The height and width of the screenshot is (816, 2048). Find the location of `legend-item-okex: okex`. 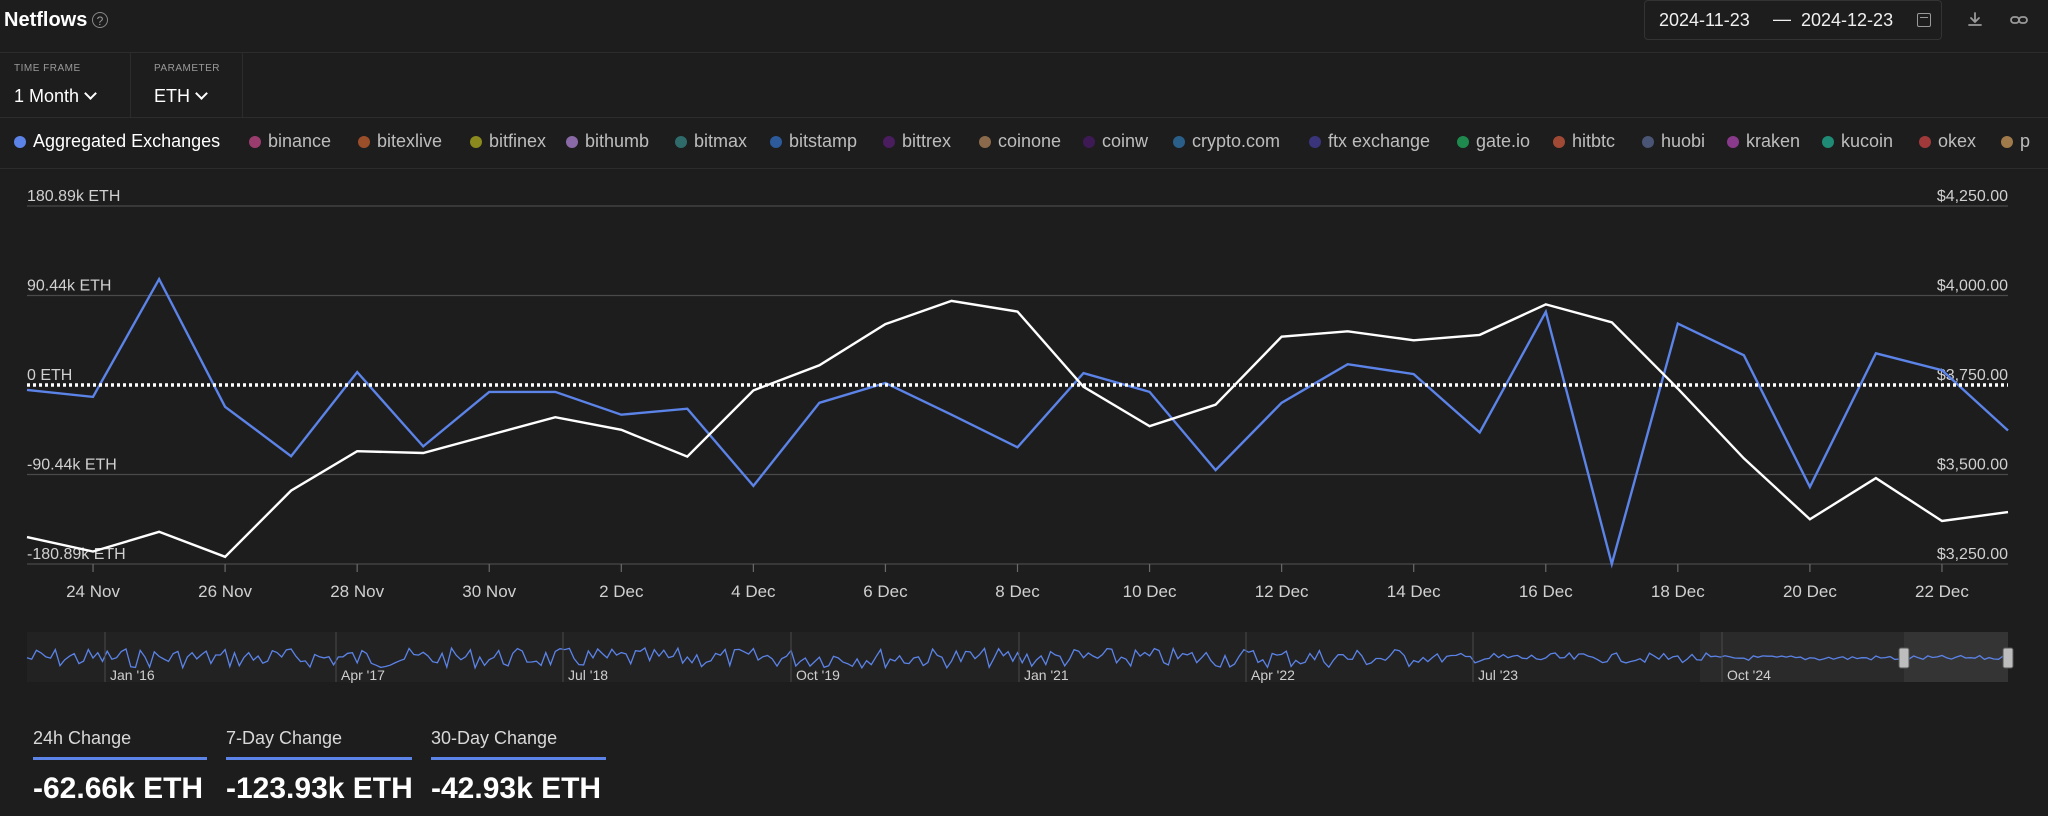

legend-item-okex: okex is located at coordinates (1947, 141).